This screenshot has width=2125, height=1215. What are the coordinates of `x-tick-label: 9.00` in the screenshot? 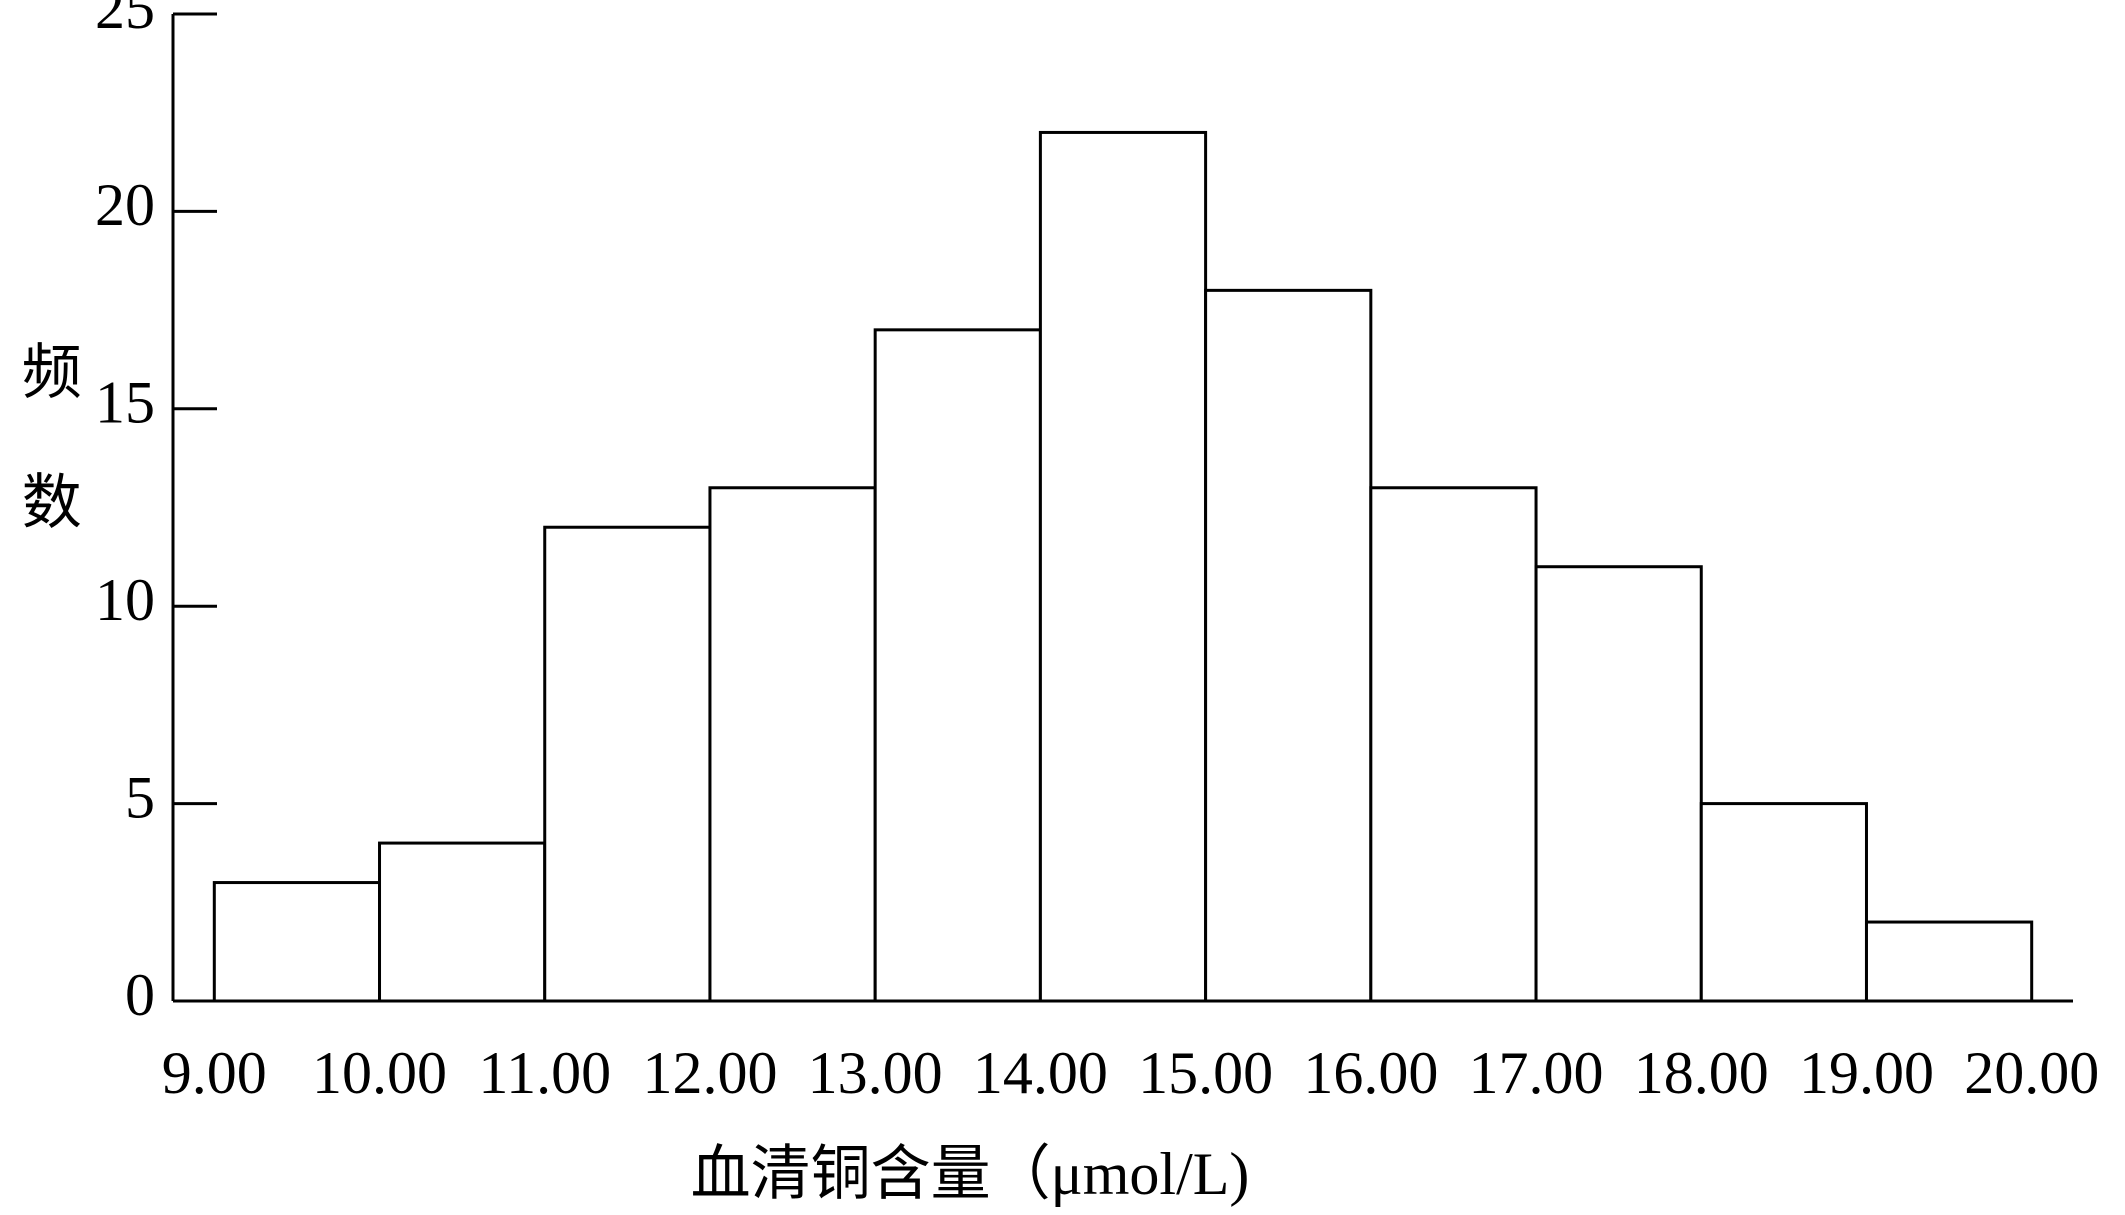 It's located at (214, 1073).